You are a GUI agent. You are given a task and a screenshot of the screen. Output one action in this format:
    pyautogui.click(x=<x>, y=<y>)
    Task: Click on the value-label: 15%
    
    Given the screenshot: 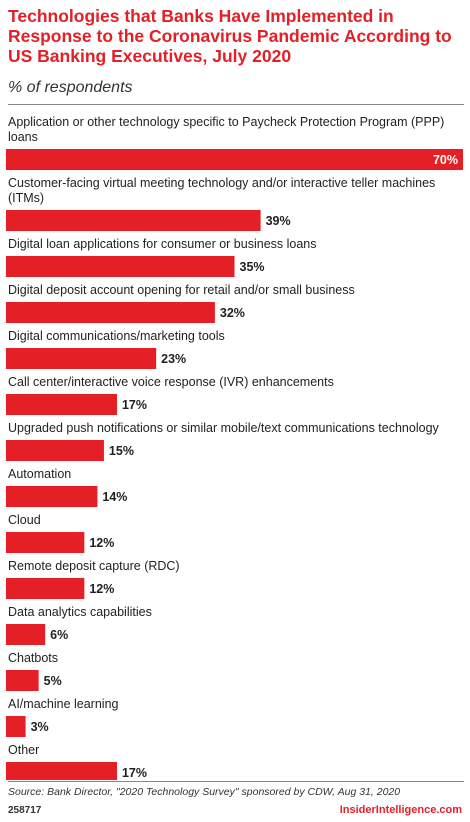 What is the action you would take?
    pyautogui.click(x=121, y=451)
    